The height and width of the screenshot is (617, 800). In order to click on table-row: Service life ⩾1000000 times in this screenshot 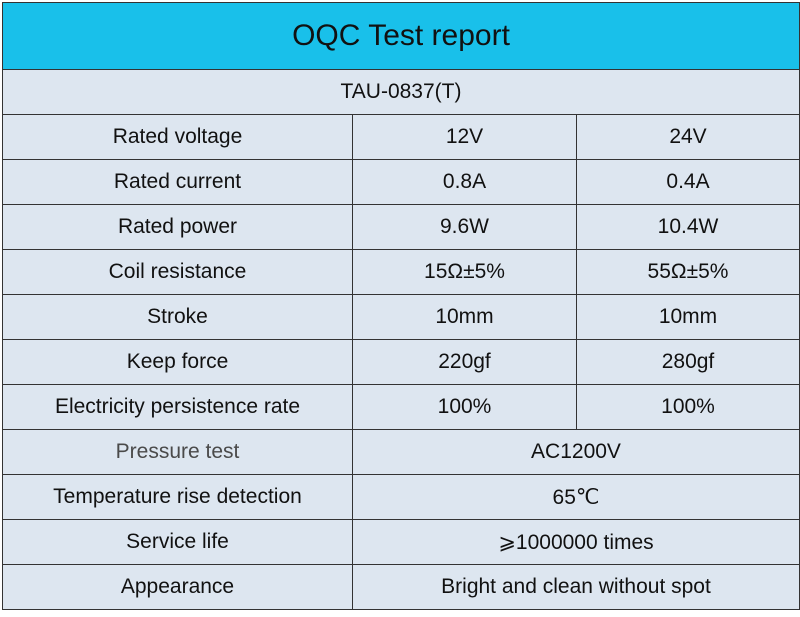, I will do `click(401, 542)`.